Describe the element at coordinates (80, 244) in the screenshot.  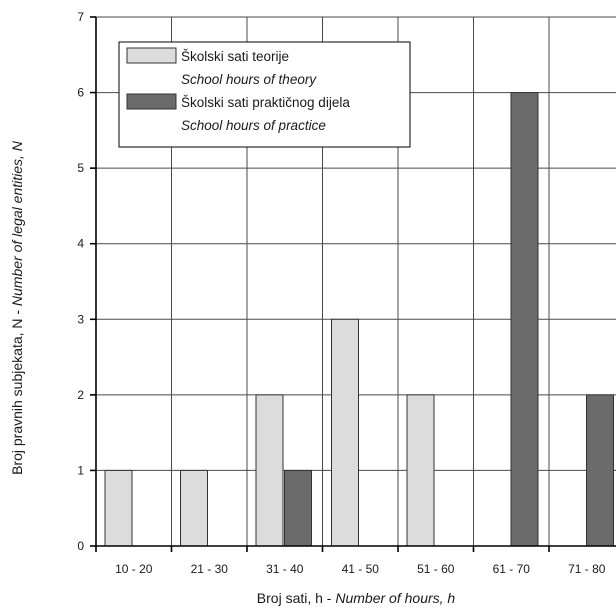
I see `y-tick-label: 4` at that location.